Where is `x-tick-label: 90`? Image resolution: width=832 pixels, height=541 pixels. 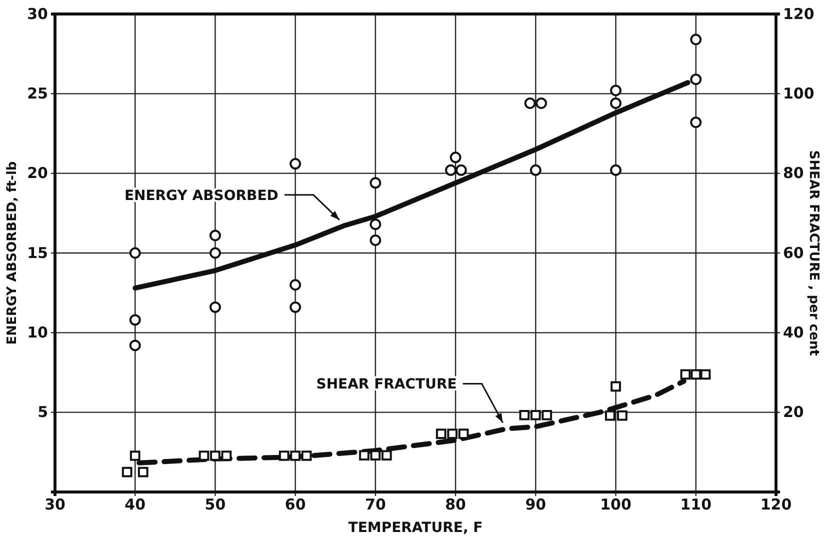
x-tick-label: 90 is located at coordinates (535, 505).